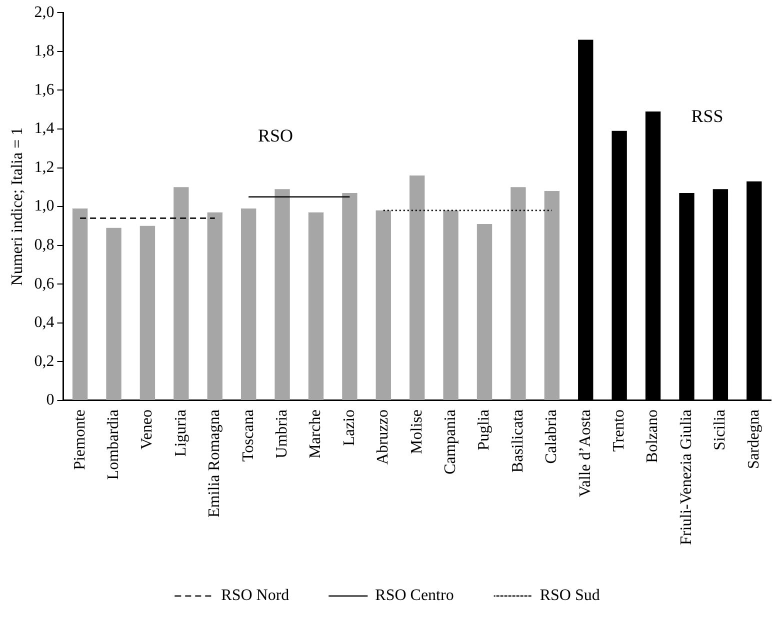 The image size is (783, 618). What do you see at coordinates (44, 167) in the screenshot?
I see `y-tick-label: 1,2` at bounding box center [44, 167].